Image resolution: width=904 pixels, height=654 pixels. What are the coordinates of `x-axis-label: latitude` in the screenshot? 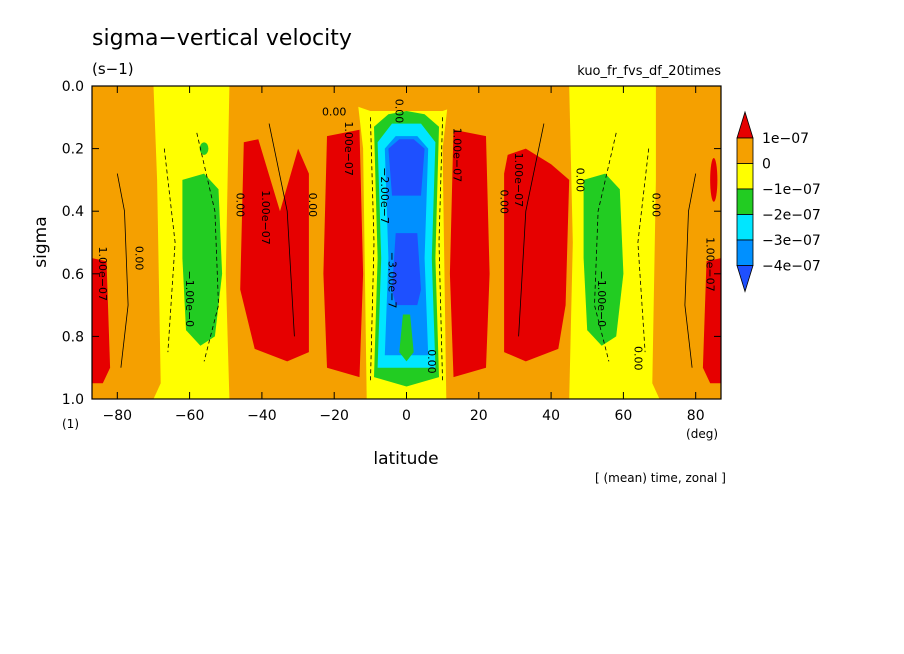 It's located at (405, 459).